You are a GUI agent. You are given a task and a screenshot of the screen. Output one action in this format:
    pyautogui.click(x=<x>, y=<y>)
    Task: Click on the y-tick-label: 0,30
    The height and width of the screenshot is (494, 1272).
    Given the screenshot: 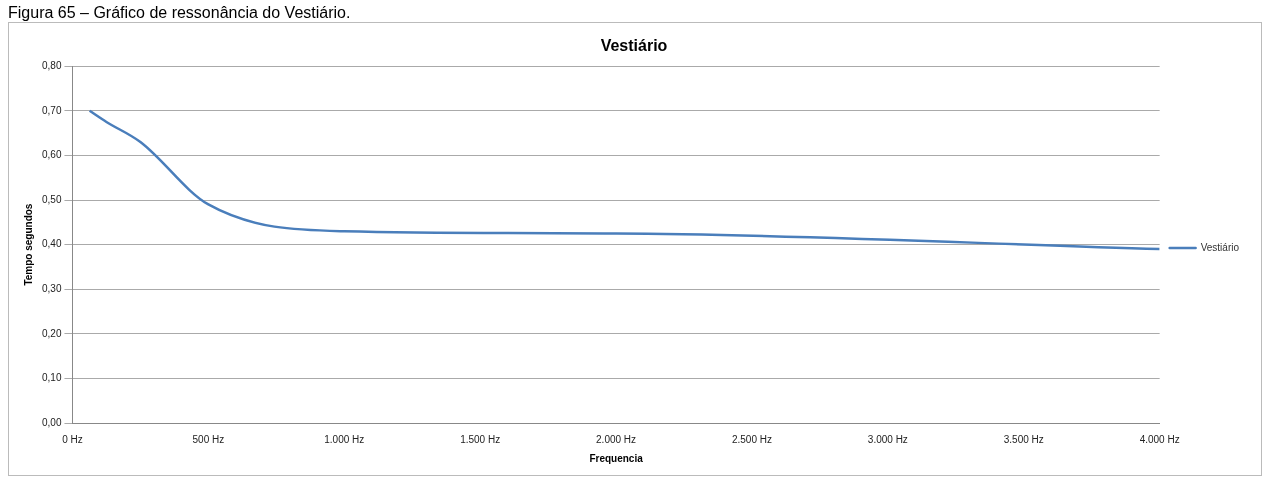 What is the action you would take?
    pyautogui.click(x=51, y=288)
    